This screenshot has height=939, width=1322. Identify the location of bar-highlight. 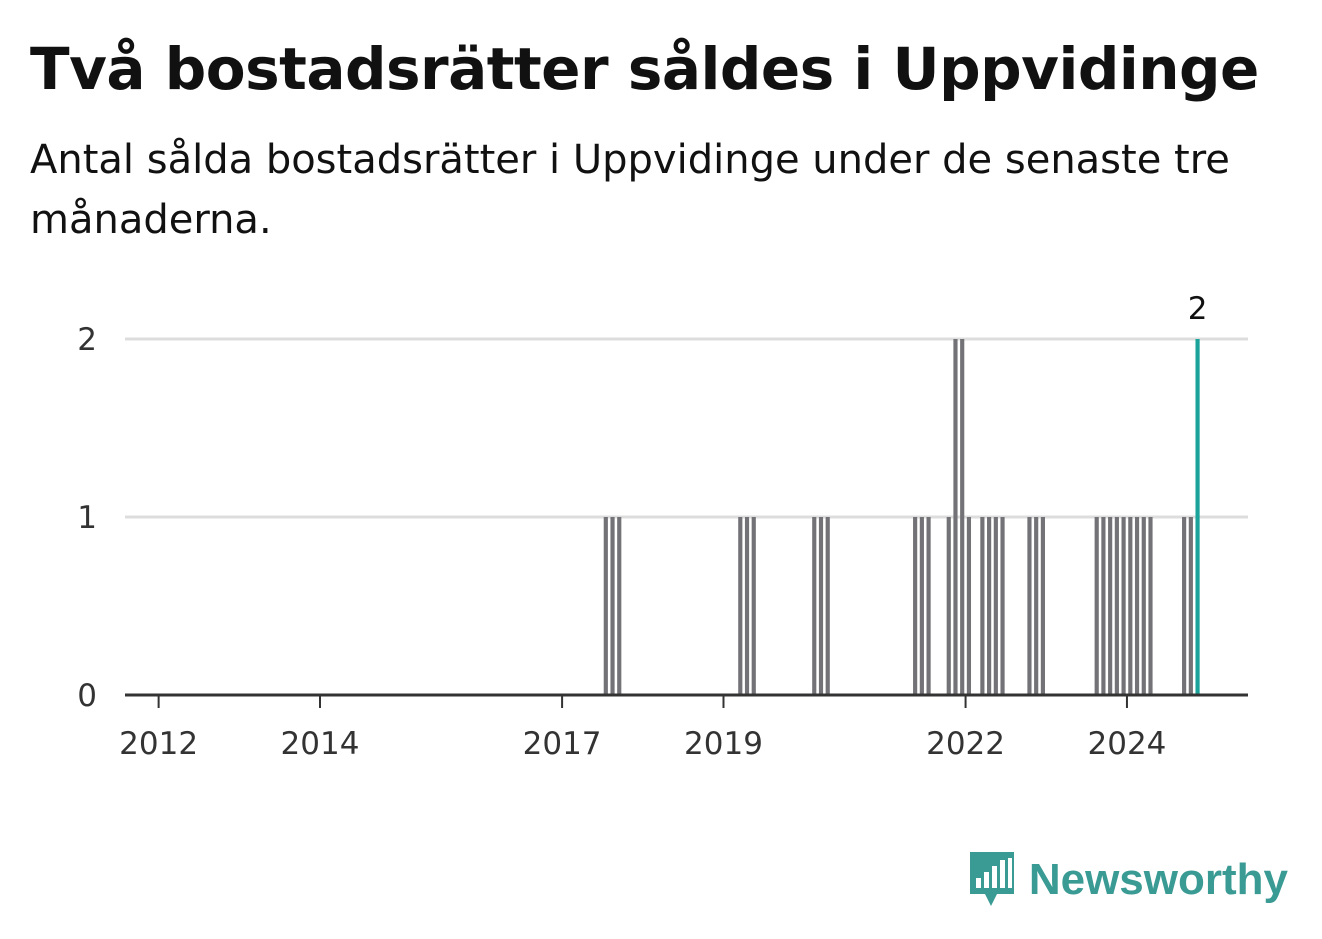
(1197, 517).